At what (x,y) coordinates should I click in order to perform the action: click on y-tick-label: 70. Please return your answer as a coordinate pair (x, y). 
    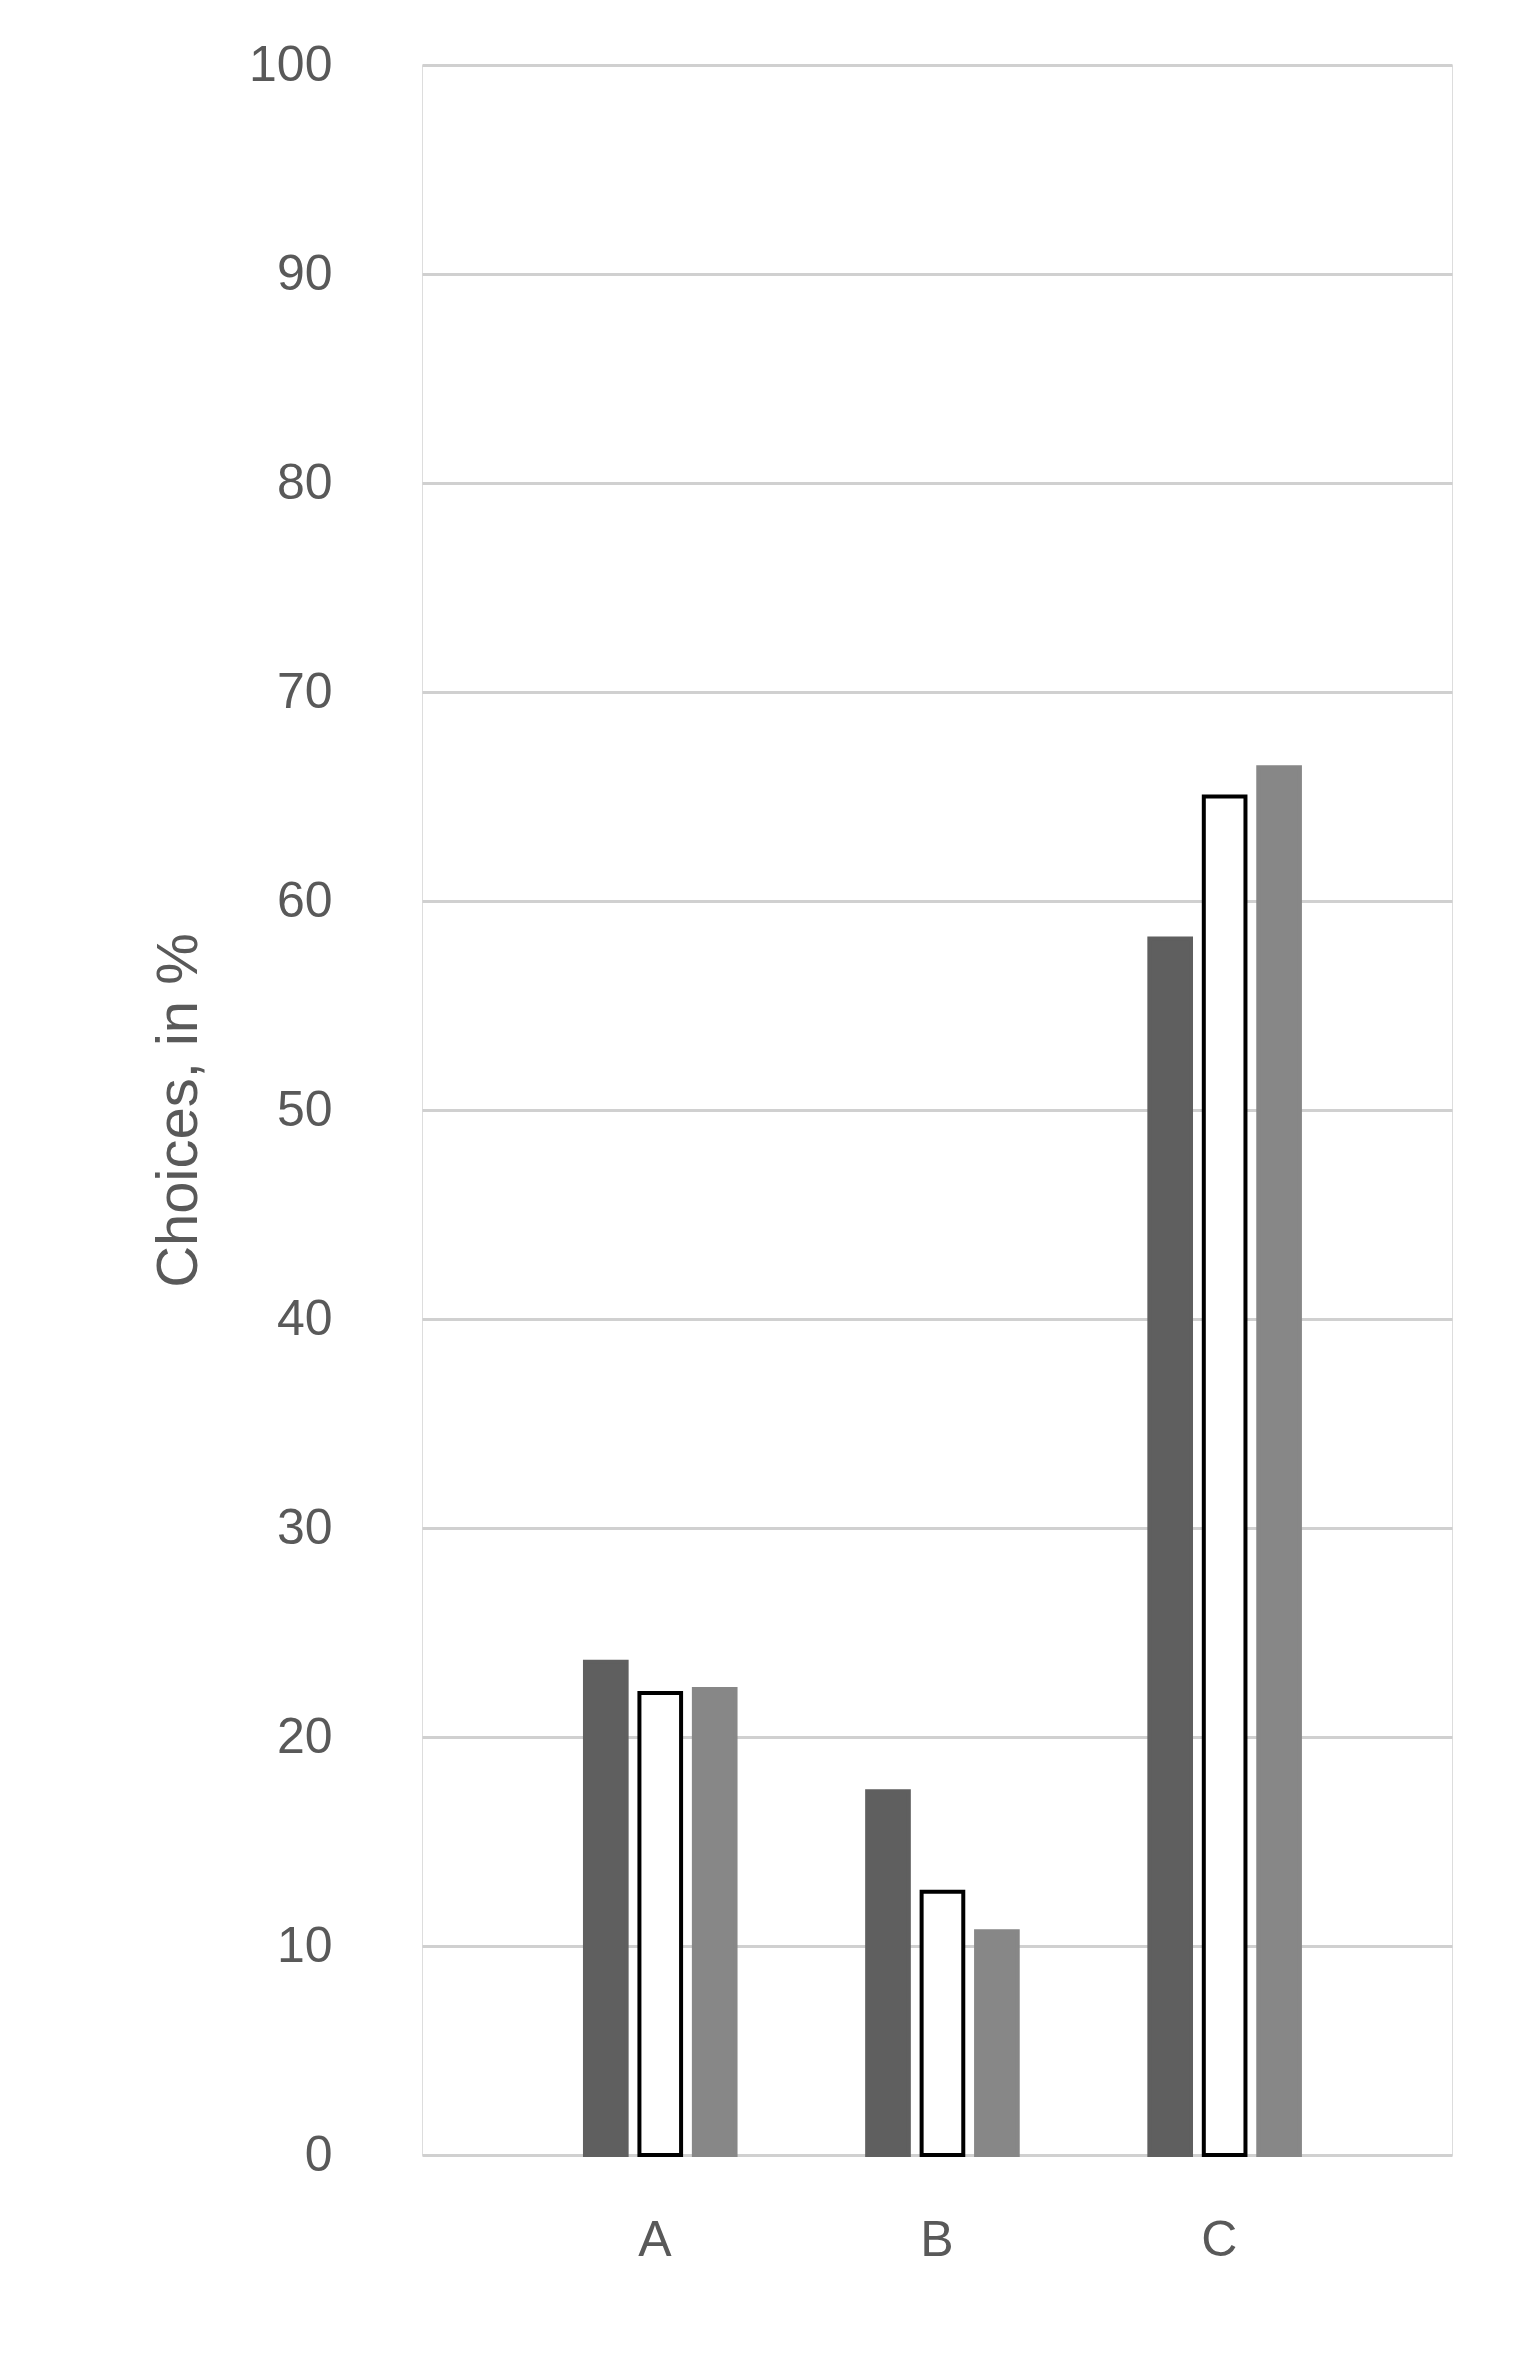
    Looking at the image, I should click on (304, 690).